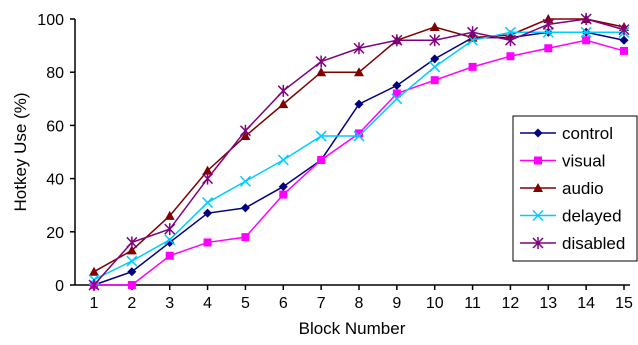 This screenshot has width=638, height=345. I want to click on x-axis-title: Block Number, so click(352, 328).